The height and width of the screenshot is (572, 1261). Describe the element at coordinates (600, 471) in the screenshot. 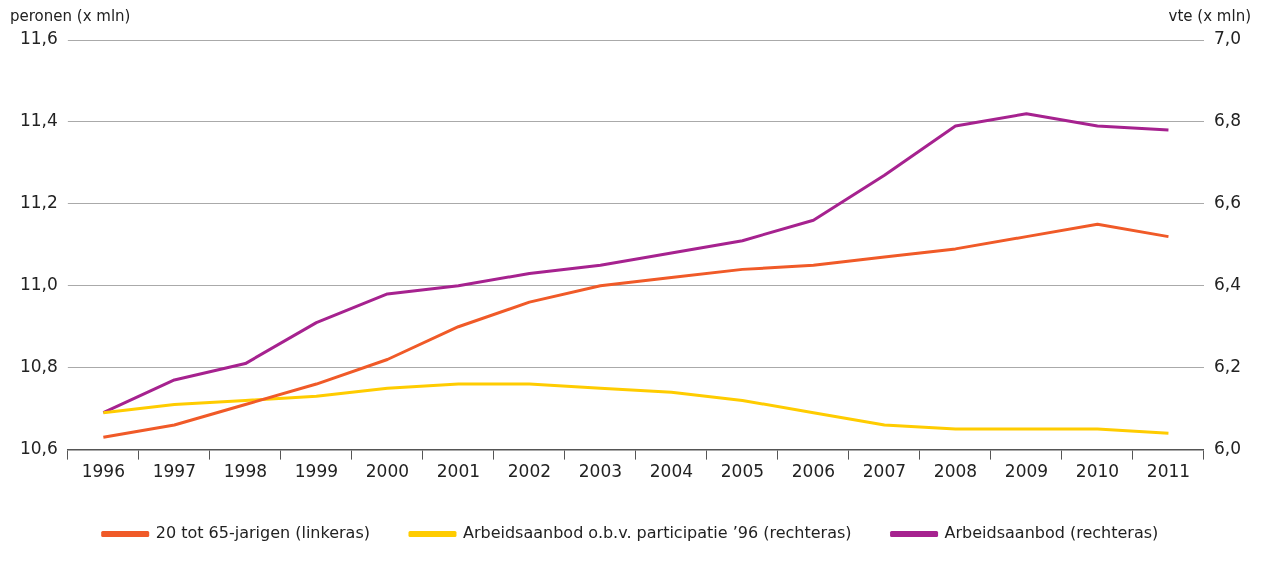

I see `x-tick-label: 2003` at that location.